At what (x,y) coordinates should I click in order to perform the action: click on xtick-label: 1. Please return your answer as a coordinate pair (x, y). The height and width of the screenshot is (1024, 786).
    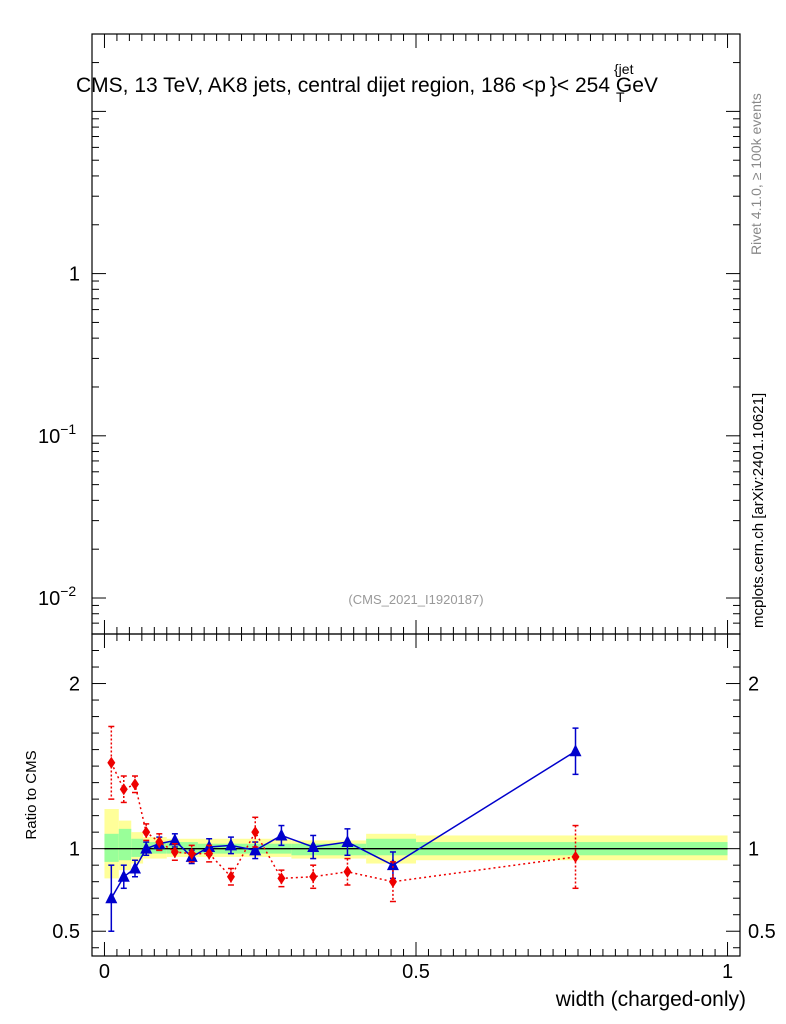
    Looking at the image, I should click on (727, 972).